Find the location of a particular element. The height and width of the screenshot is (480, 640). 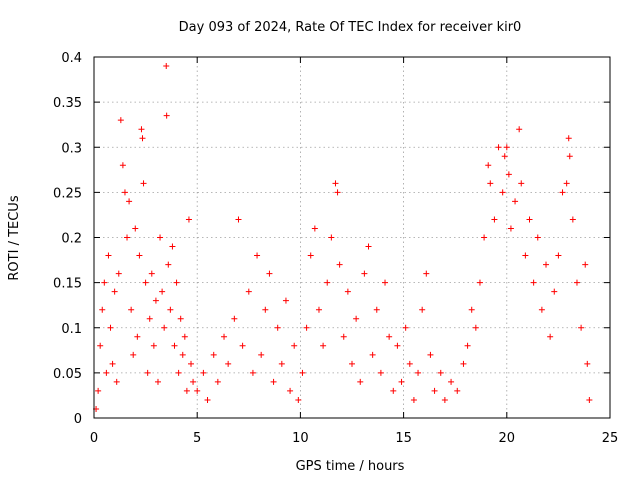

y-tick-label: 0.3 is located at coordinates (71, 148).